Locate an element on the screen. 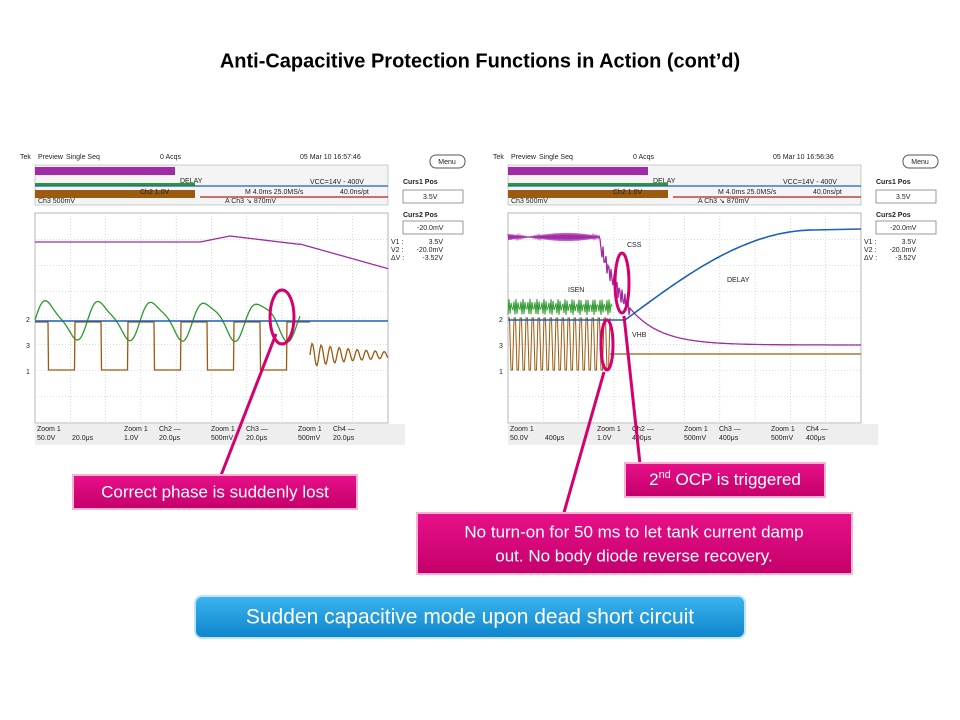  superscript: nd is located at coordinates (665, 475).